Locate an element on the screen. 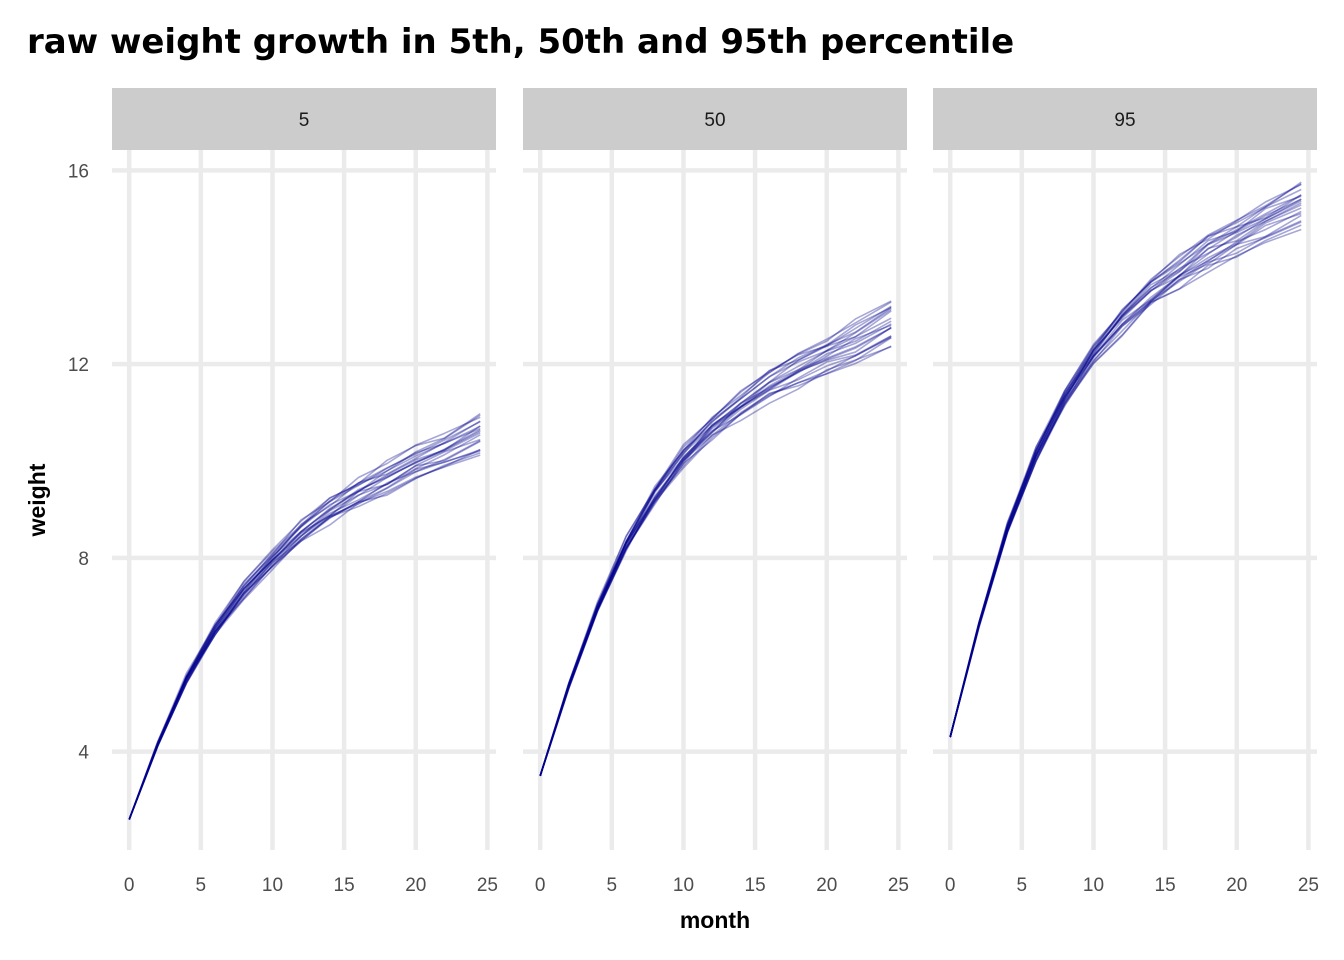 This screenshot has height=960, width=1344. y-tick-label: 12 is located at coordinates (78, 365).